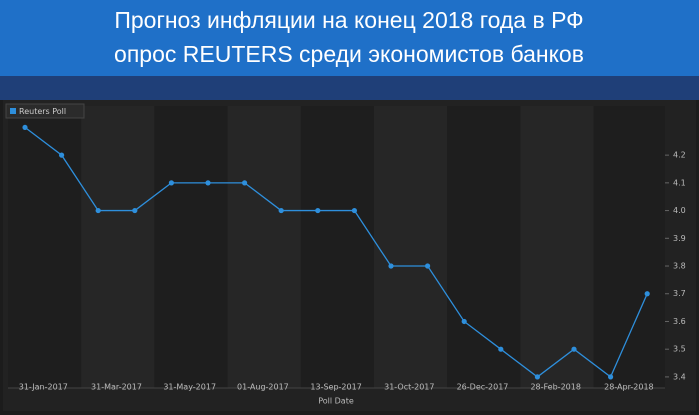 This screenshot has height=415, width=699. Describe the element at coordinates (349, 88) in the screenshot. I see `header-border` at that location.